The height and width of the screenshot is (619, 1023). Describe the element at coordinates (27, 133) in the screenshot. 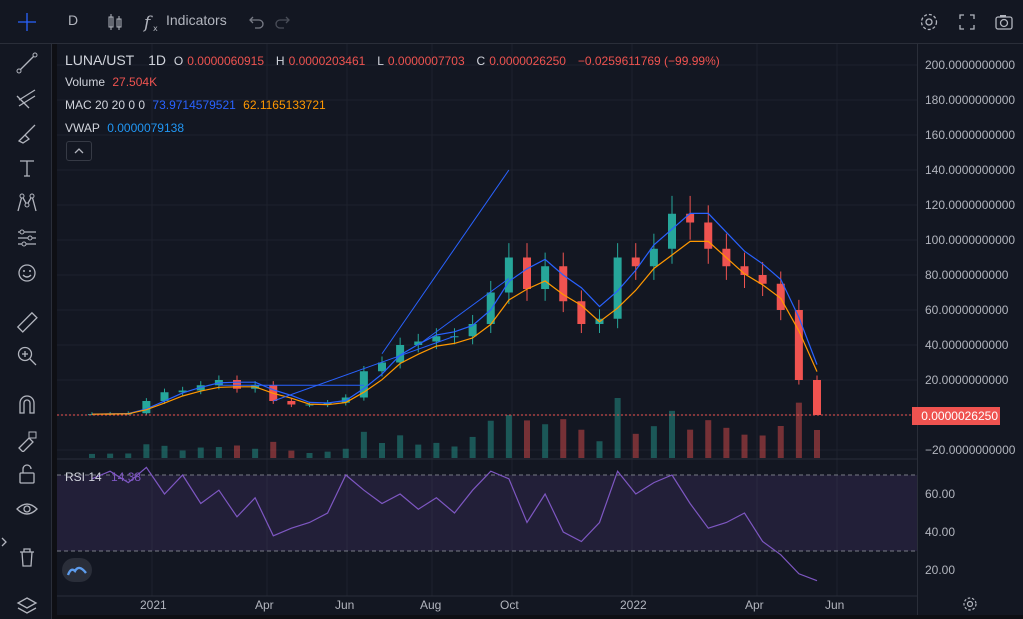

I see `brush-icon` at that location.